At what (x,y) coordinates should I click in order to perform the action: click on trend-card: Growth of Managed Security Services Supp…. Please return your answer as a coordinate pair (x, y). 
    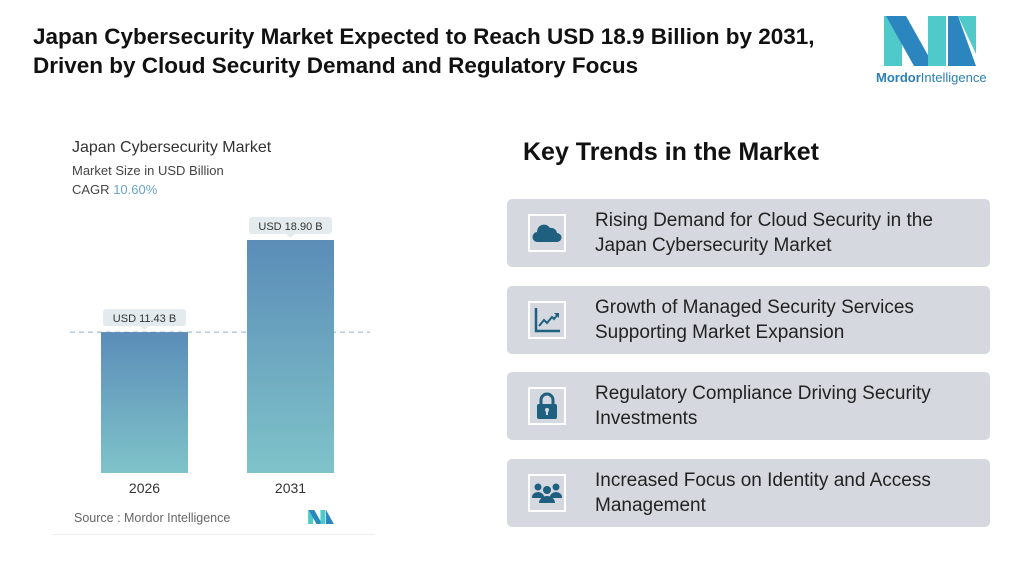
    Looking at the image, I should click on (748, 320).